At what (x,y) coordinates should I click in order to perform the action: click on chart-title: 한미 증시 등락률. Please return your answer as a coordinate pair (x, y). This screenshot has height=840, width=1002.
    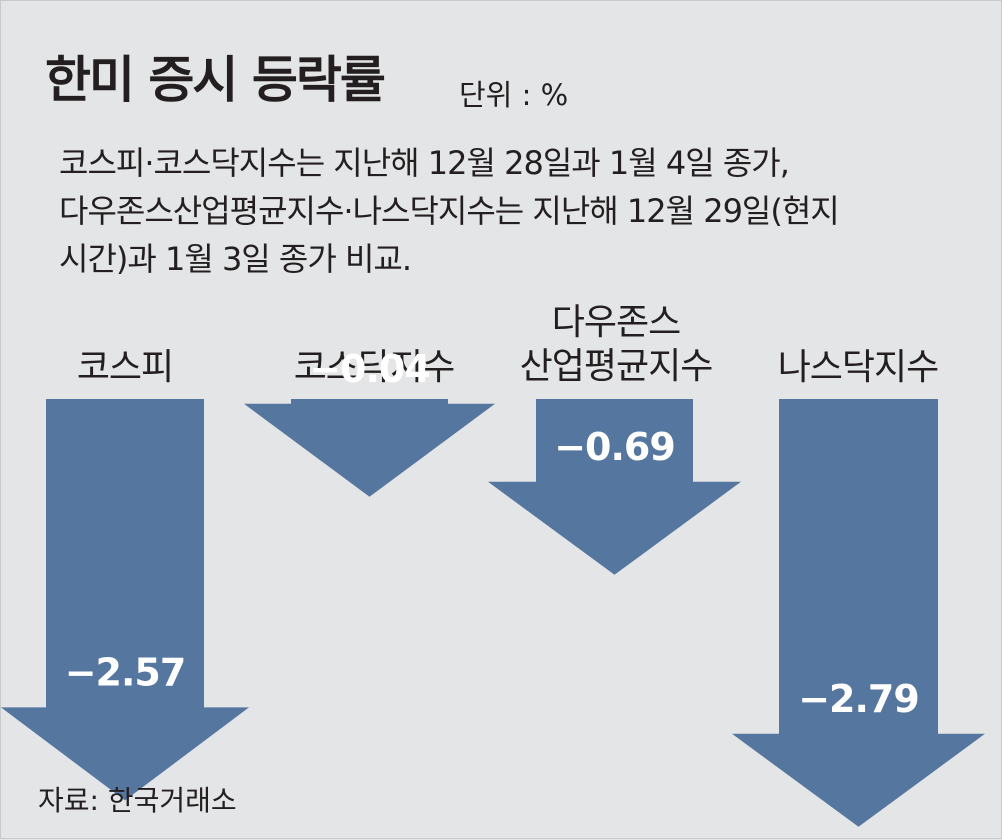
    Looking at the image, I should click on (215, 80).